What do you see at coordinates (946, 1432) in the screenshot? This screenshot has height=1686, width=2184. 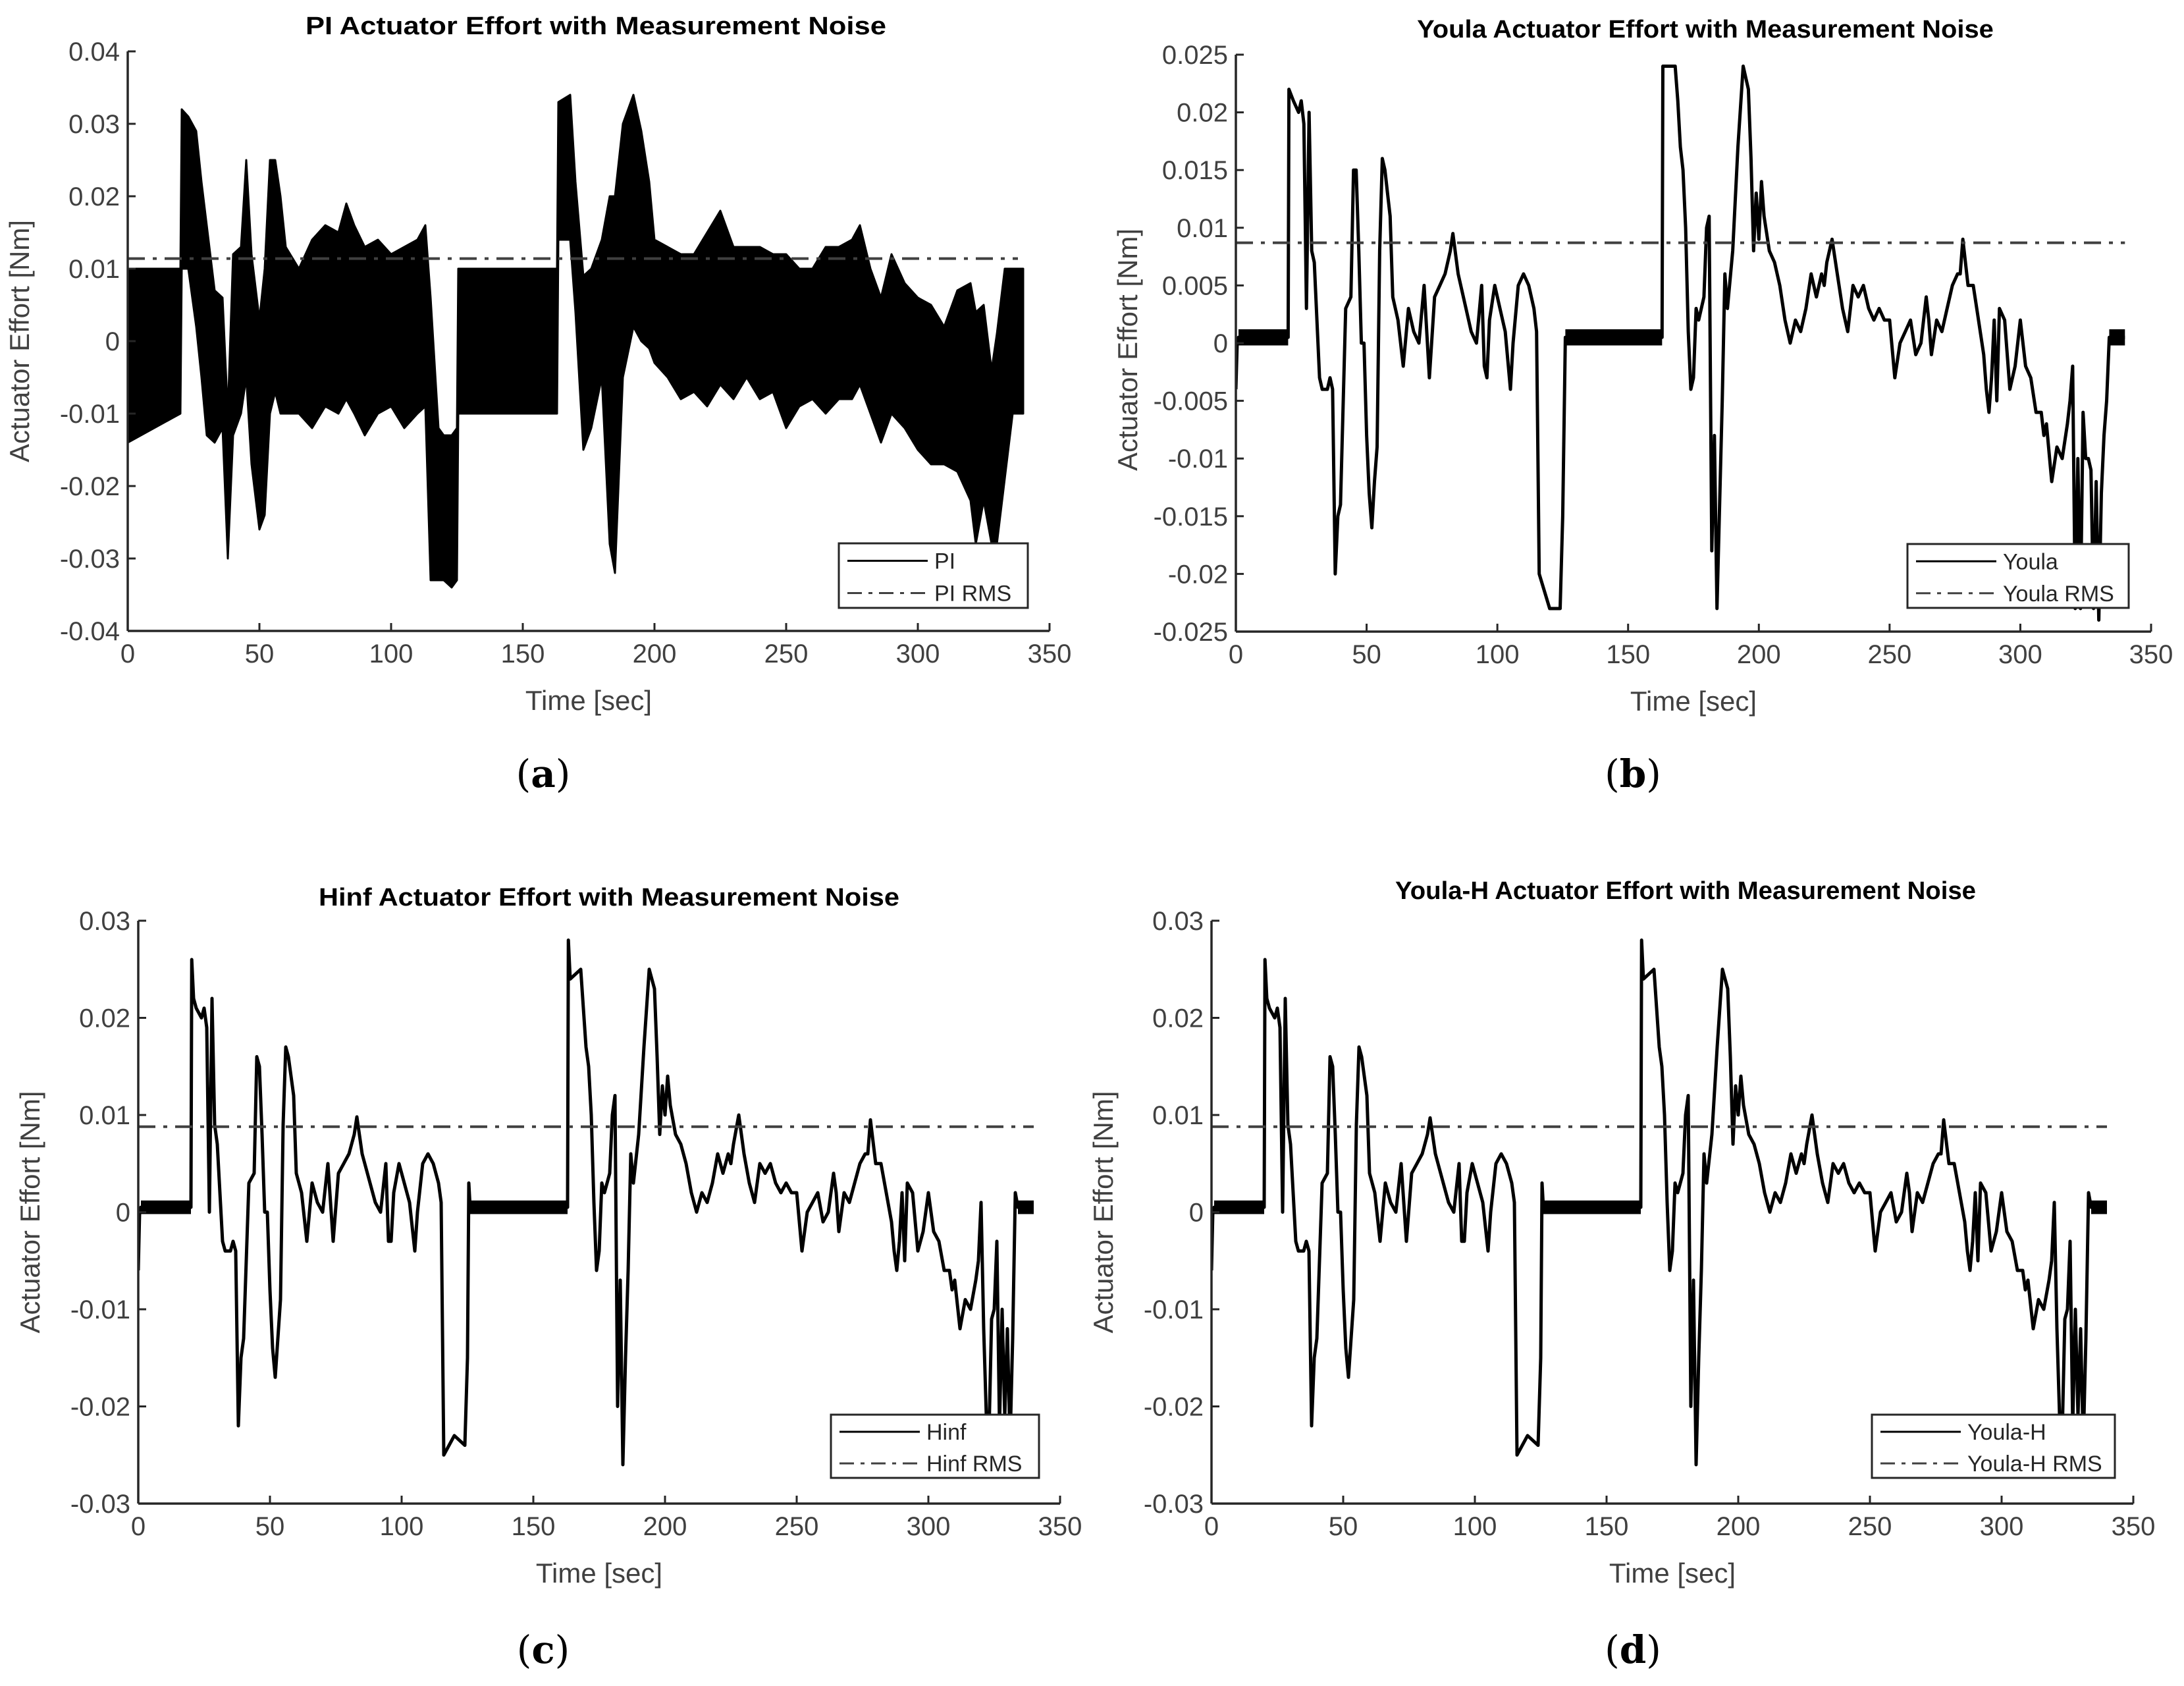 I see `legend-label: Hinf` at bounding box center [946, 1432].